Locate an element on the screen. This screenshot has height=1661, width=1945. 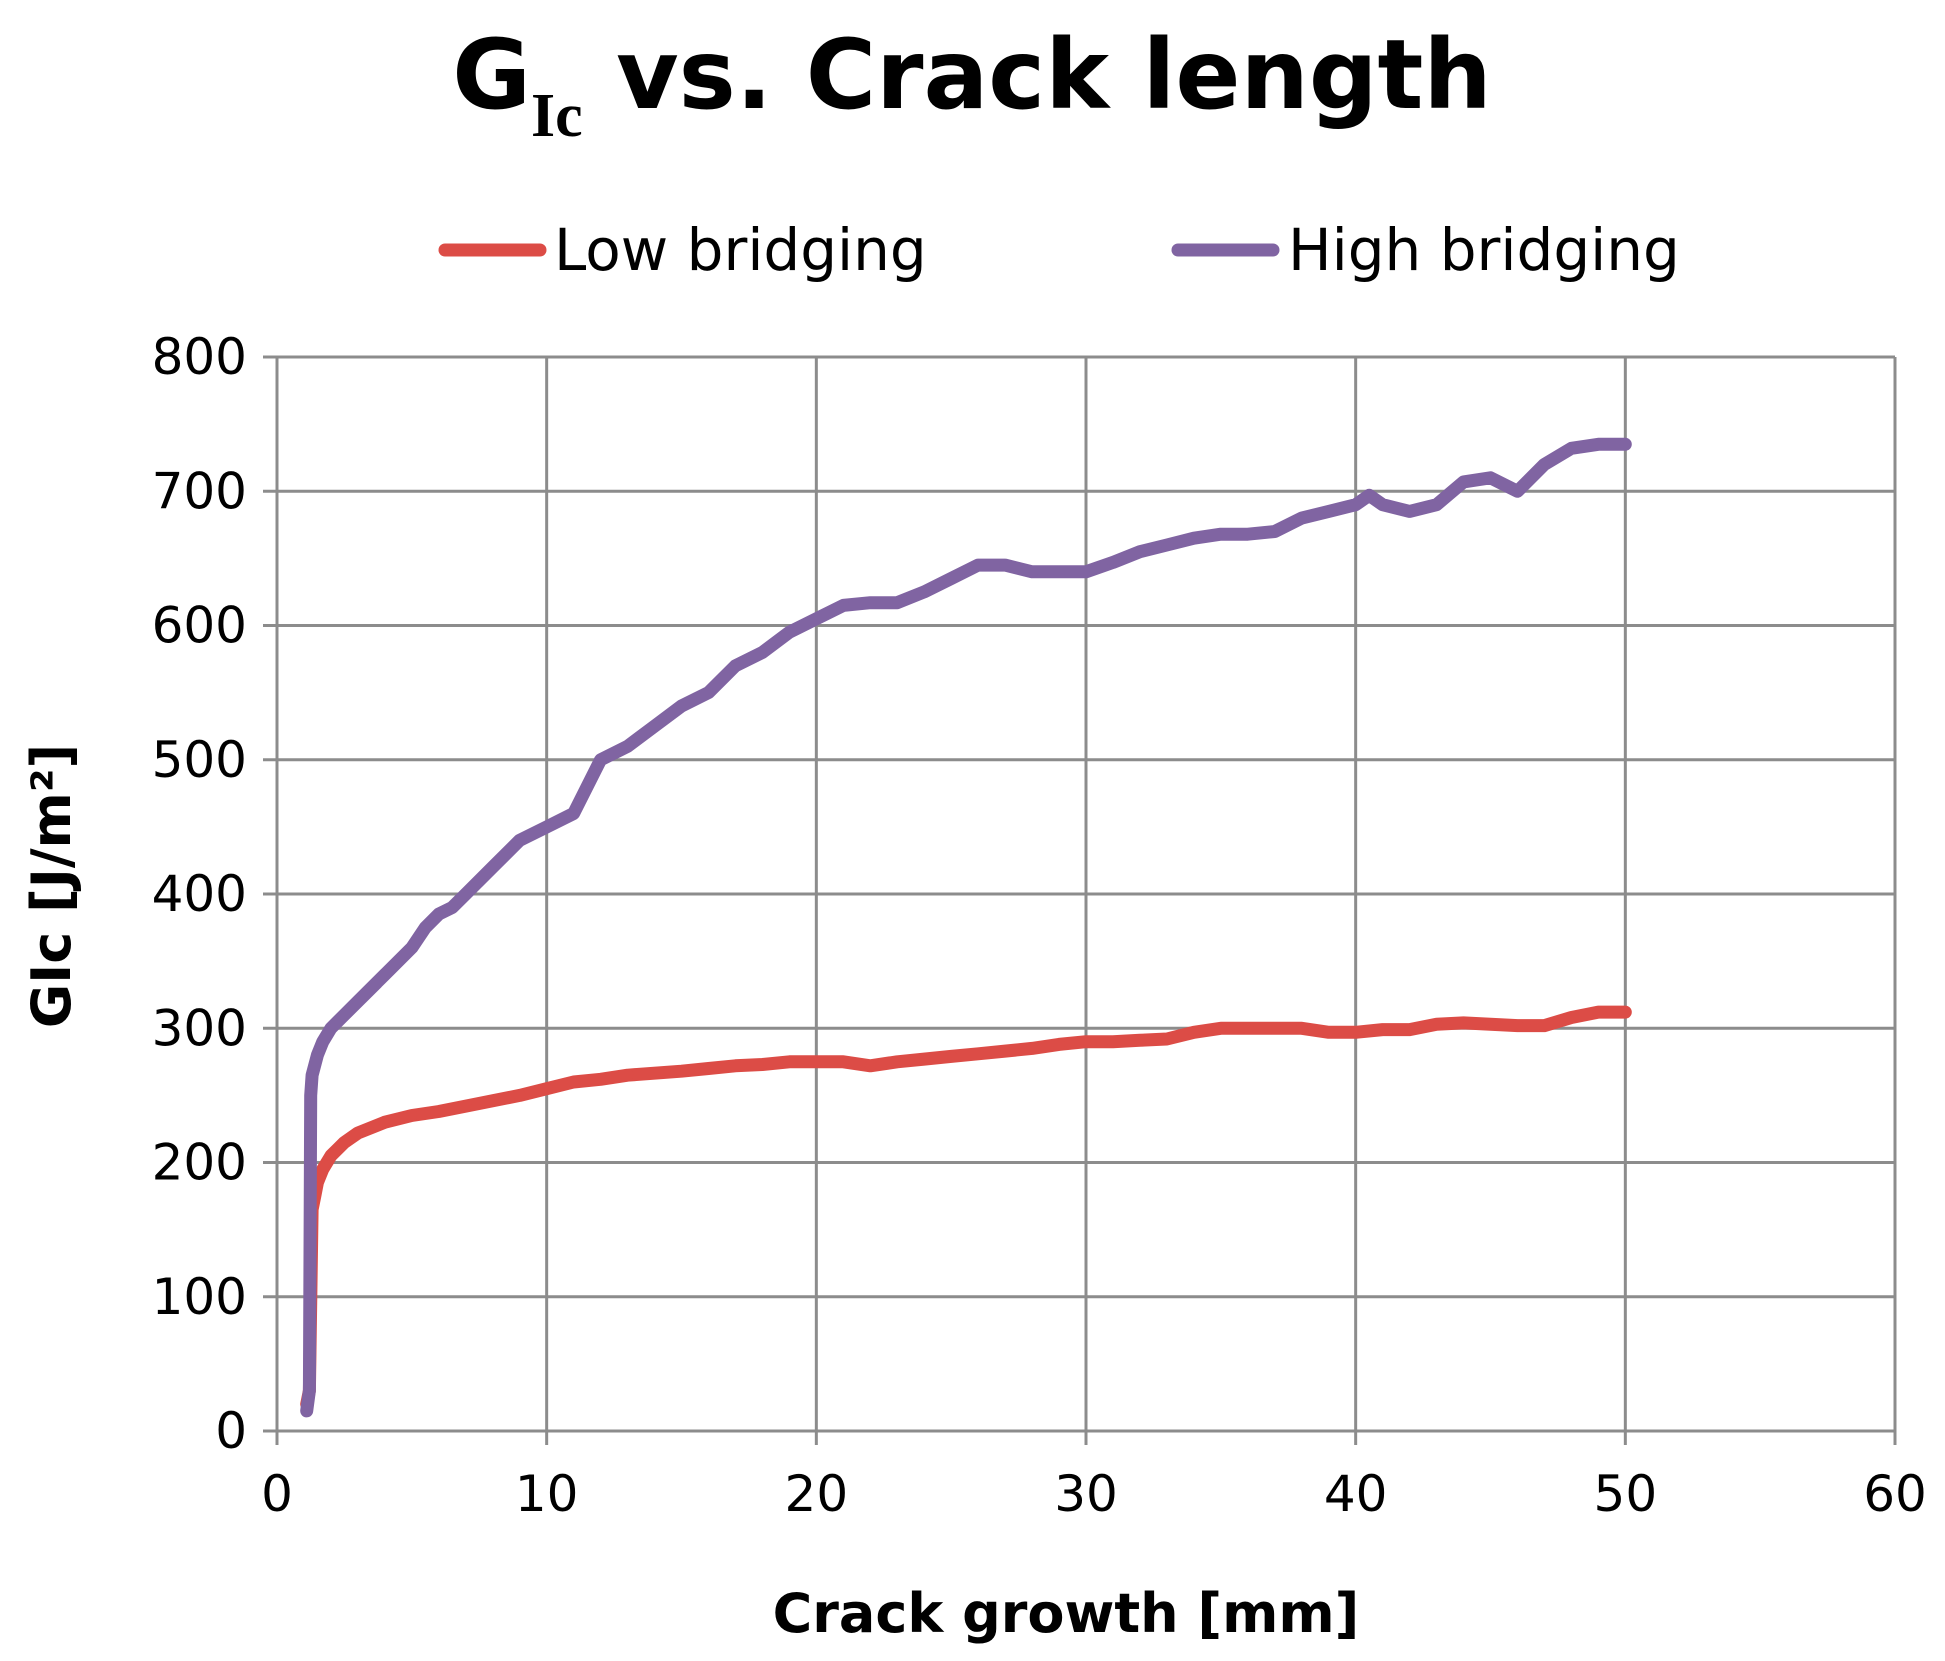
x-tick-label: 30 is located at coordinates (1086, 1494).